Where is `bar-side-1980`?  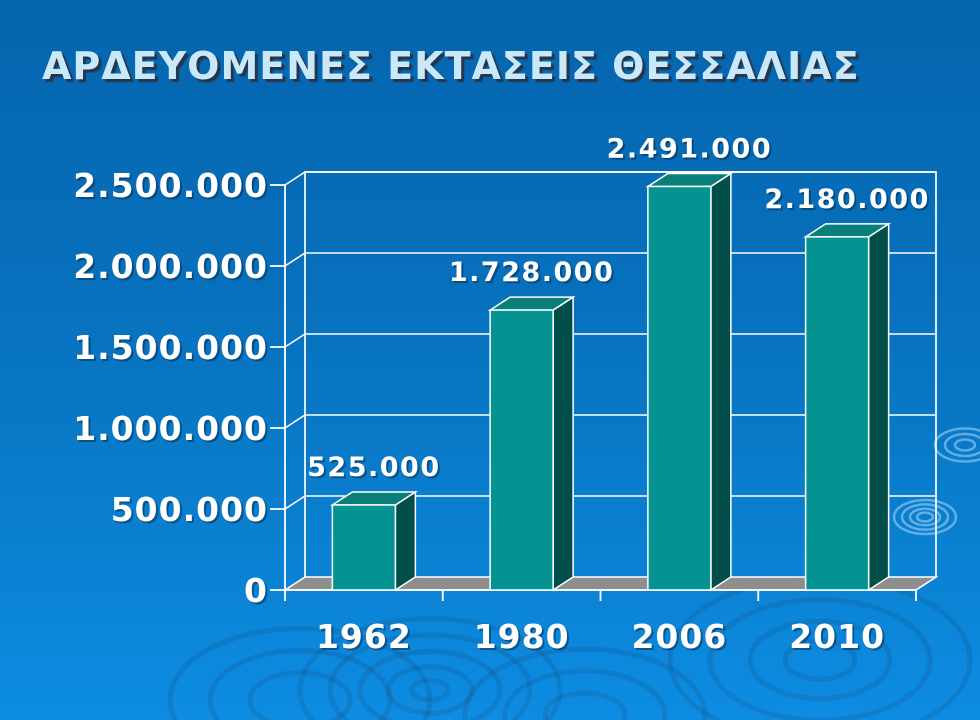
bar-side-1980 is located at coordinates (563, 443).